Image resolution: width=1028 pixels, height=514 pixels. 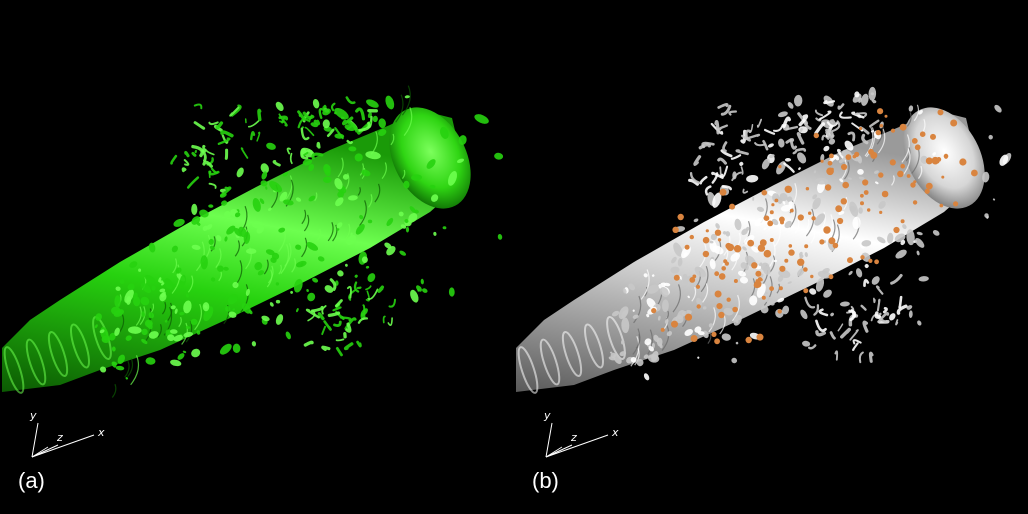 I want to click on panel-a-label: (a), so click(x=31, y=480).